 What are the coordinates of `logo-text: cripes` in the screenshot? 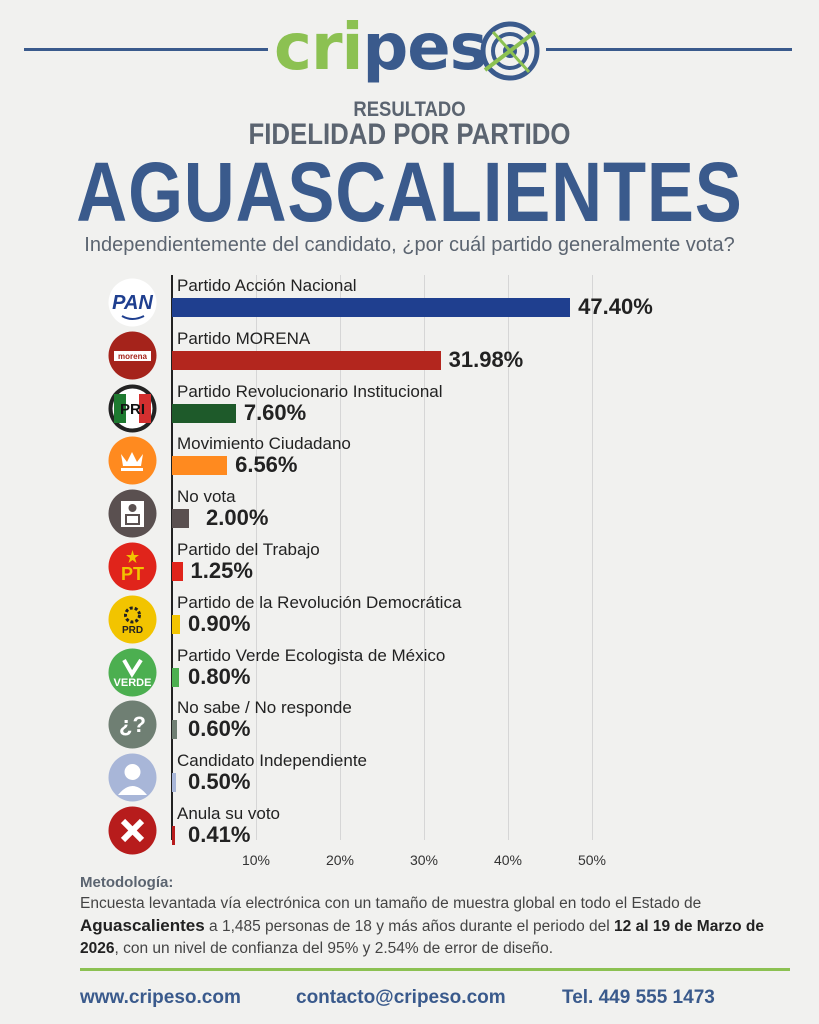 It's located at (381, 48).